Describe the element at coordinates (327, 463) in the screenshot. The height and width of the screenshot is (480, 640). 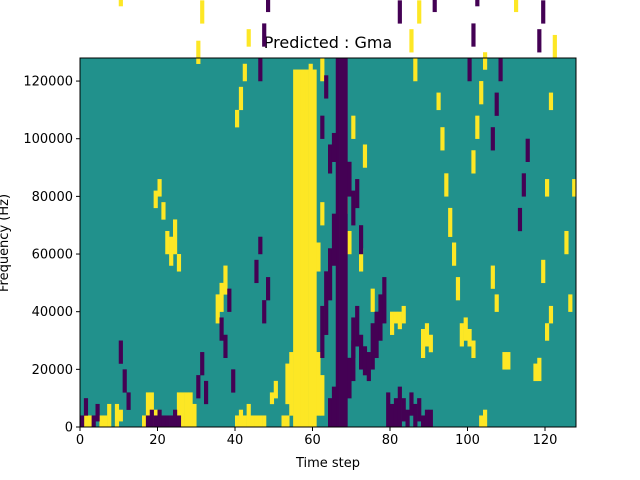
I see `x-axis-label: Time step` at that location.